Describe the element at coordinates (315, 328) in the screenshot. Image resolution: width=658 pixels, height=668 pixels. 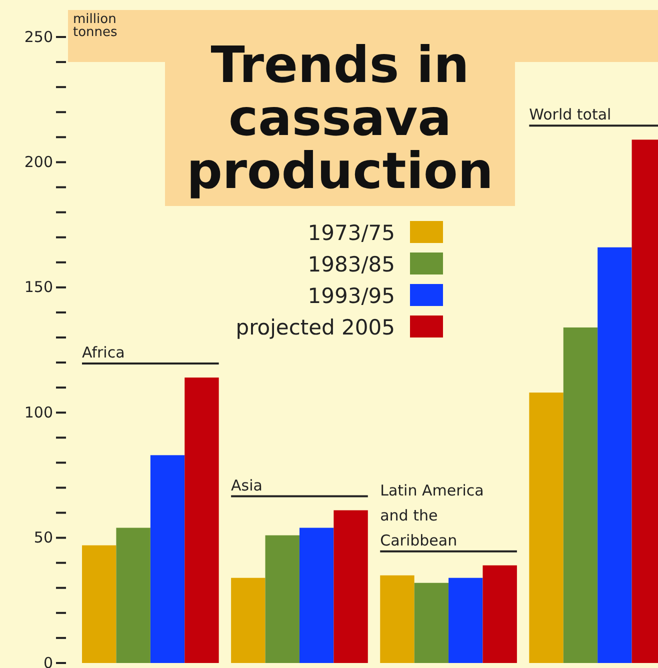
I see `legend-label: projected 2005` at that location.